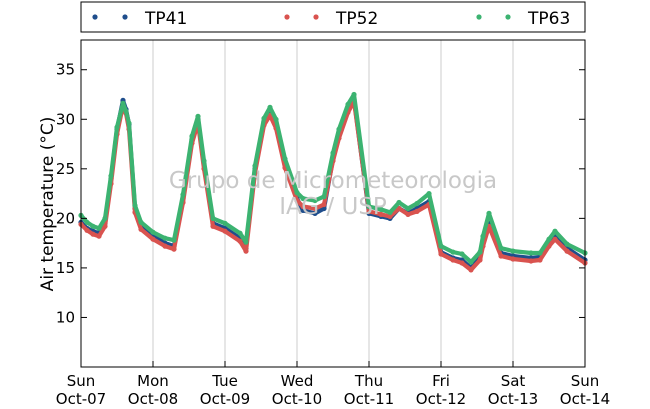 This screenshot has width=650, height=409. I want to click on y-tick-label: 35, so click(65, 70).